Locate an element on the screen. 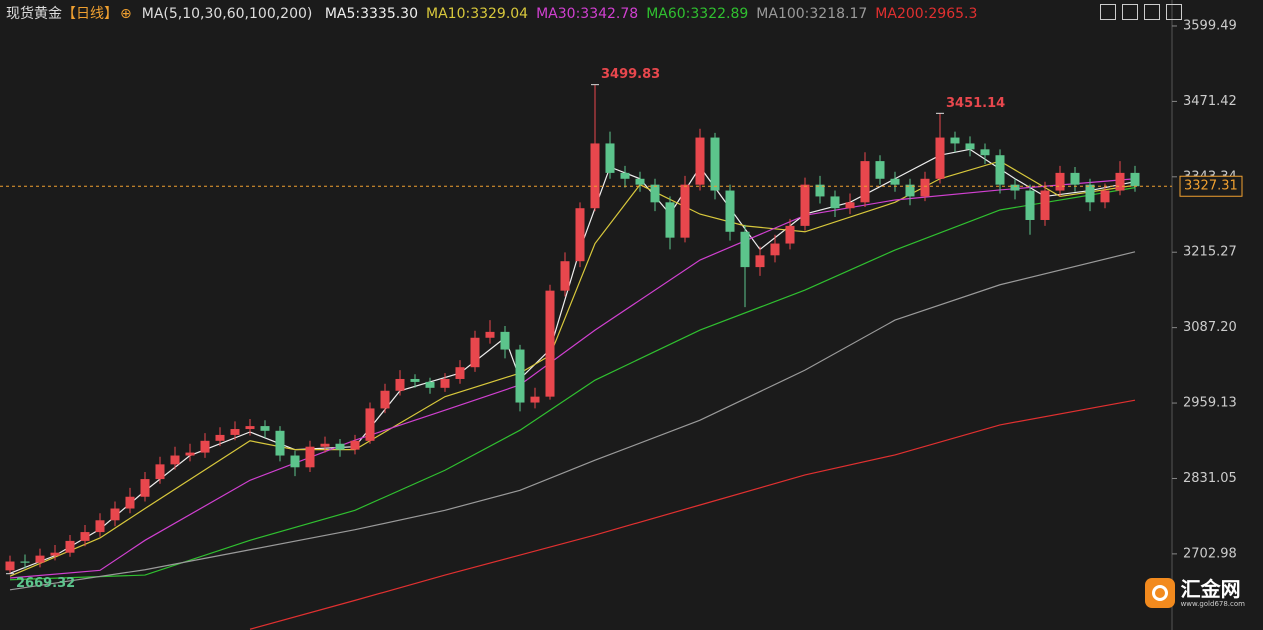 This screenshot has width=1263, height=630. period: 【日线】 is located at coordinates (90, 14).